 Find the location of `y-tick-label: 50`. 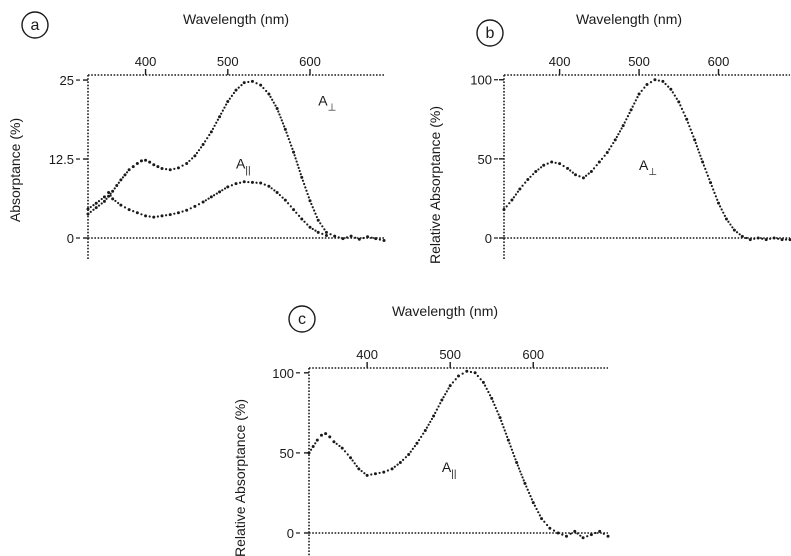

y-tick-label: 50 is located at coordinates (287, 453).